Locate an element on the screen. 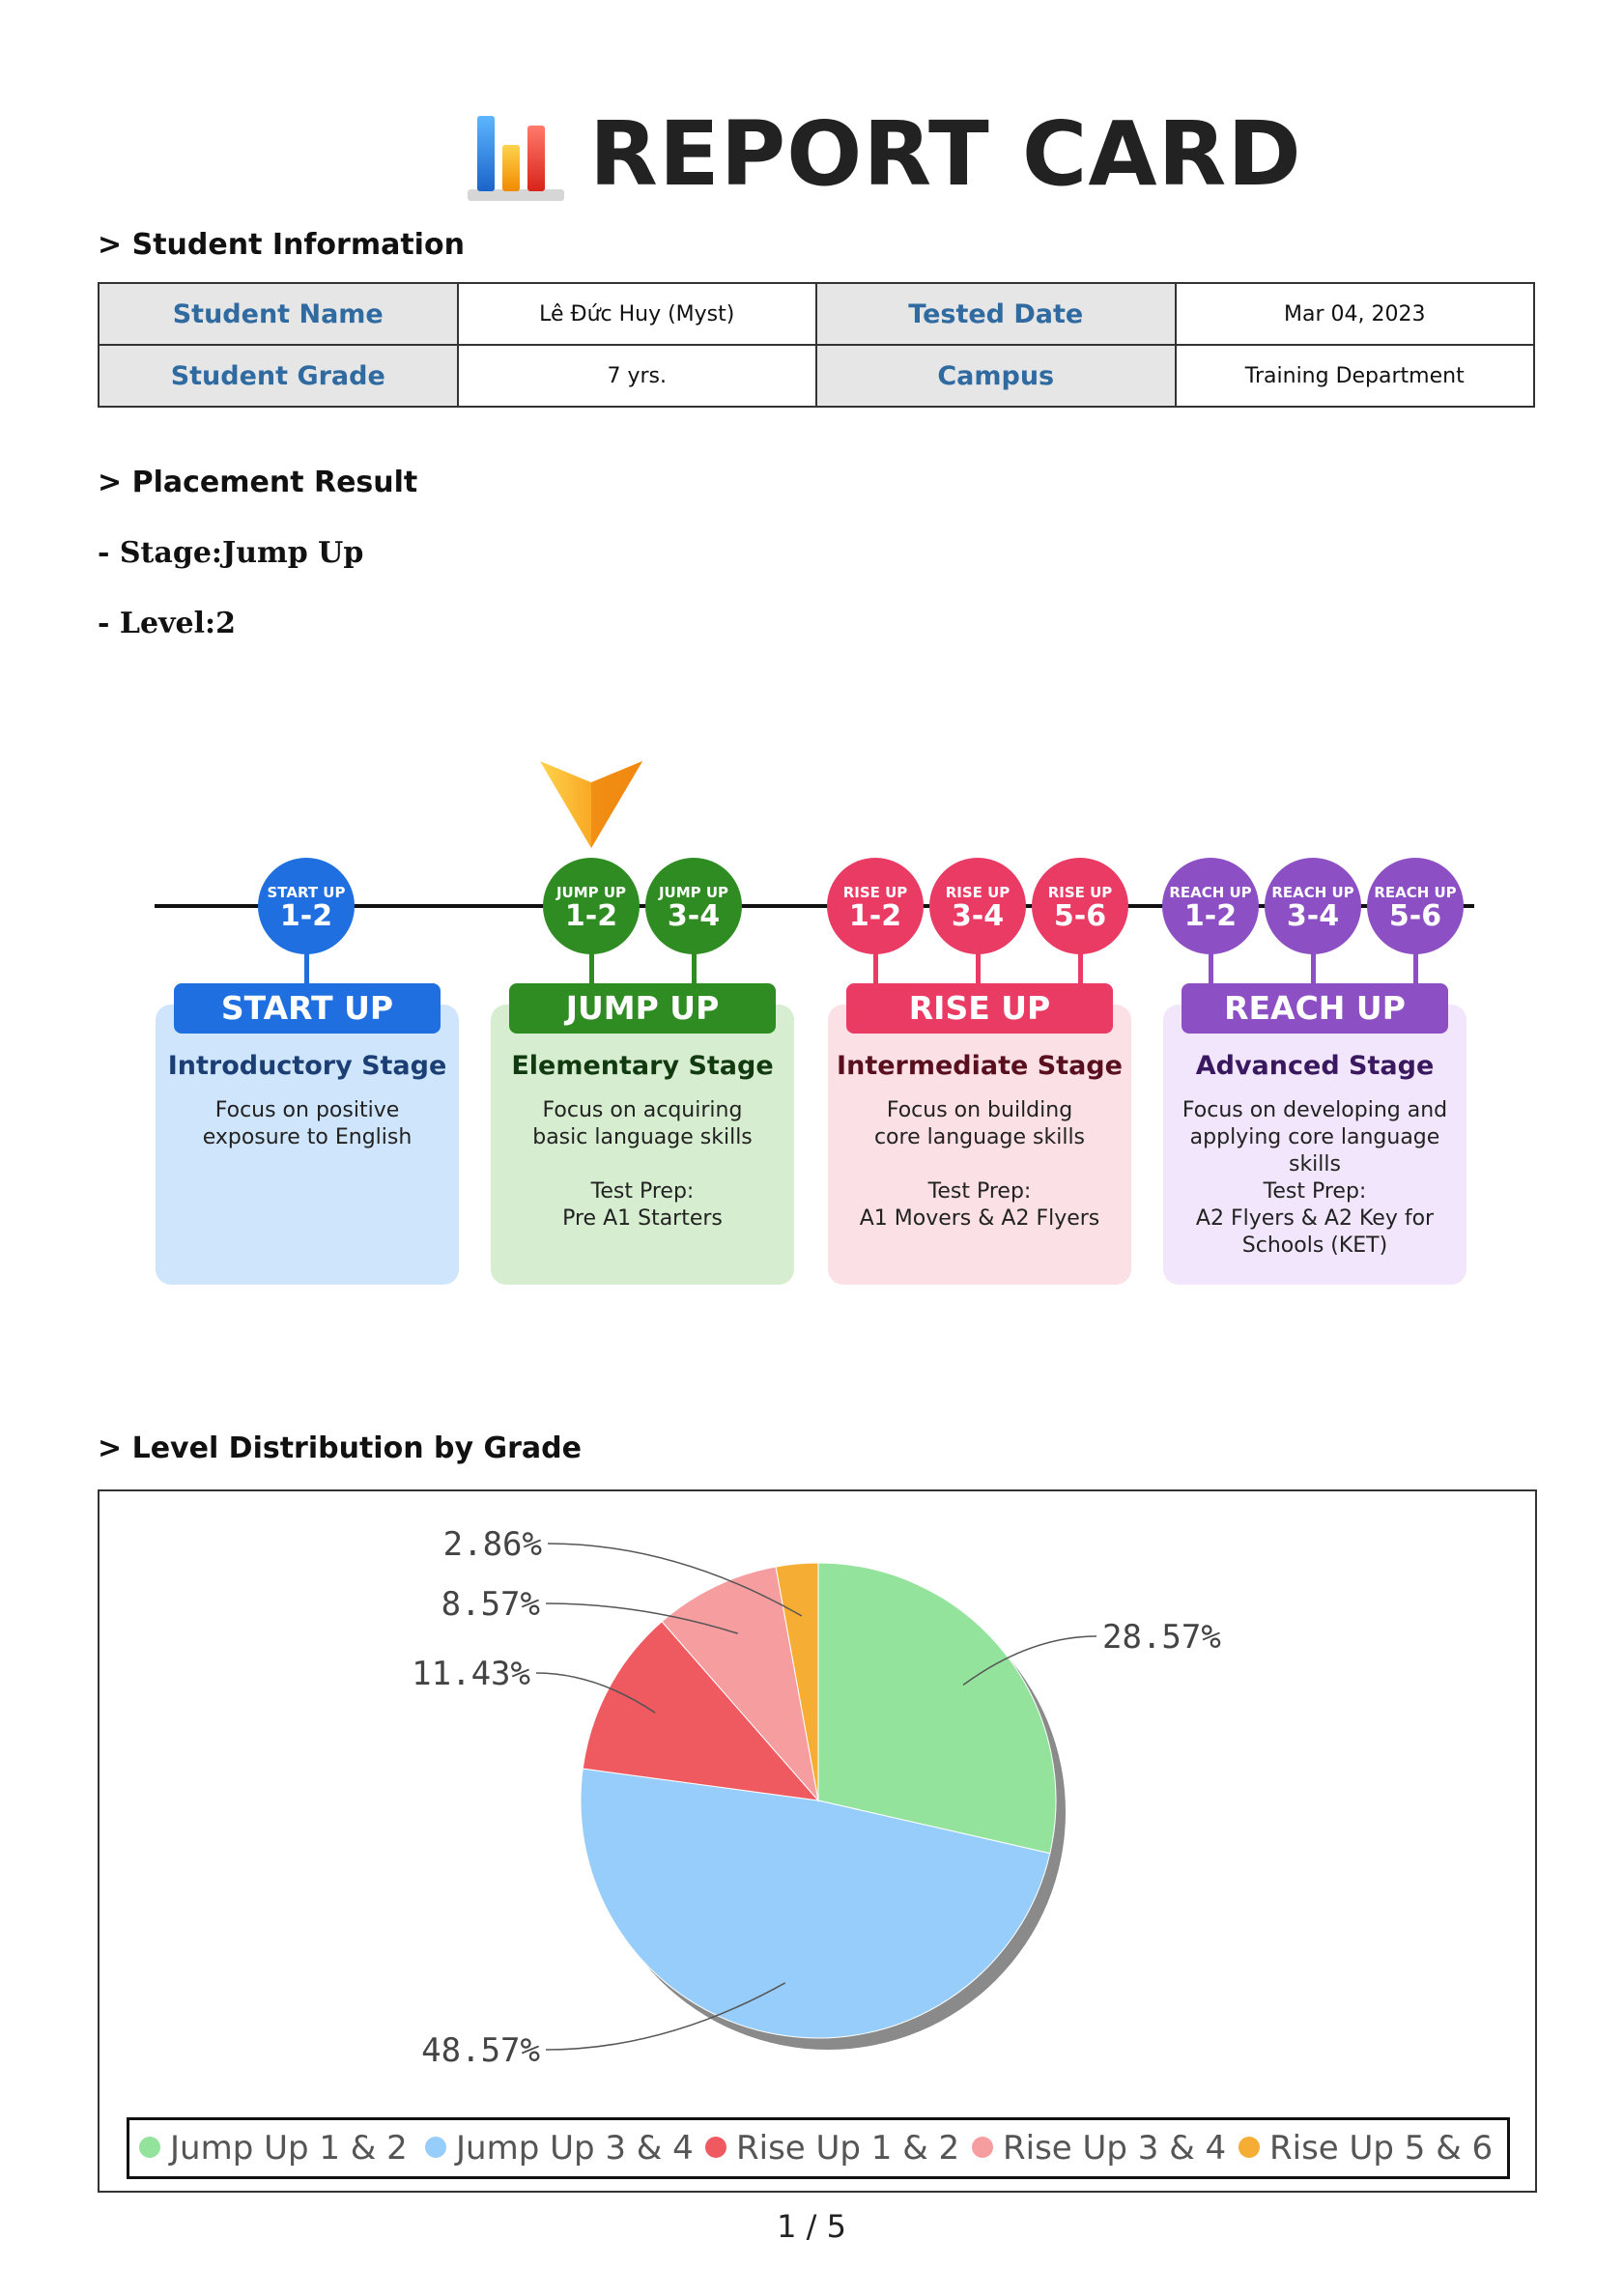  report-header: REPORT CARD is located at coordinates (811, 155).